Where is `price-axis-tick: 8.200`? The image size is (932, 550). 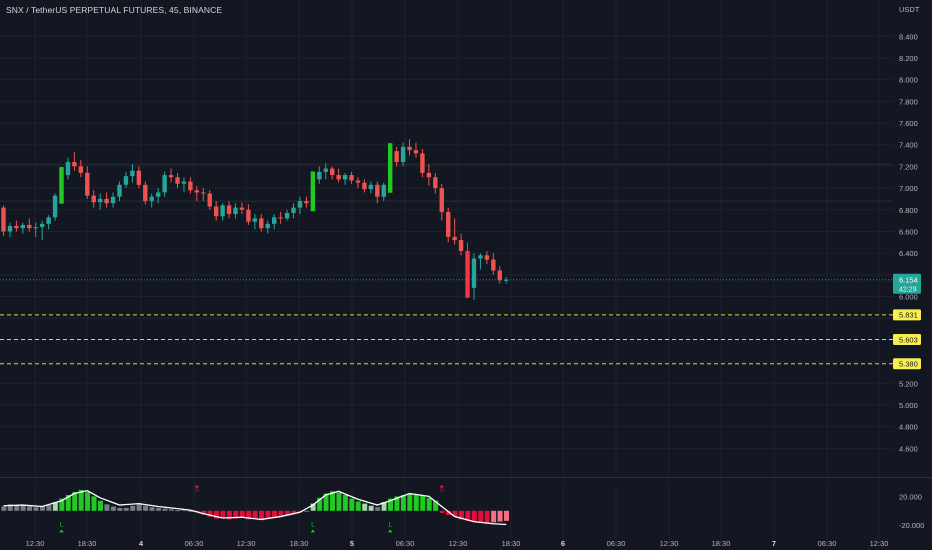
price-axis-tick: 8.200 is located at coordinates (908, 58).